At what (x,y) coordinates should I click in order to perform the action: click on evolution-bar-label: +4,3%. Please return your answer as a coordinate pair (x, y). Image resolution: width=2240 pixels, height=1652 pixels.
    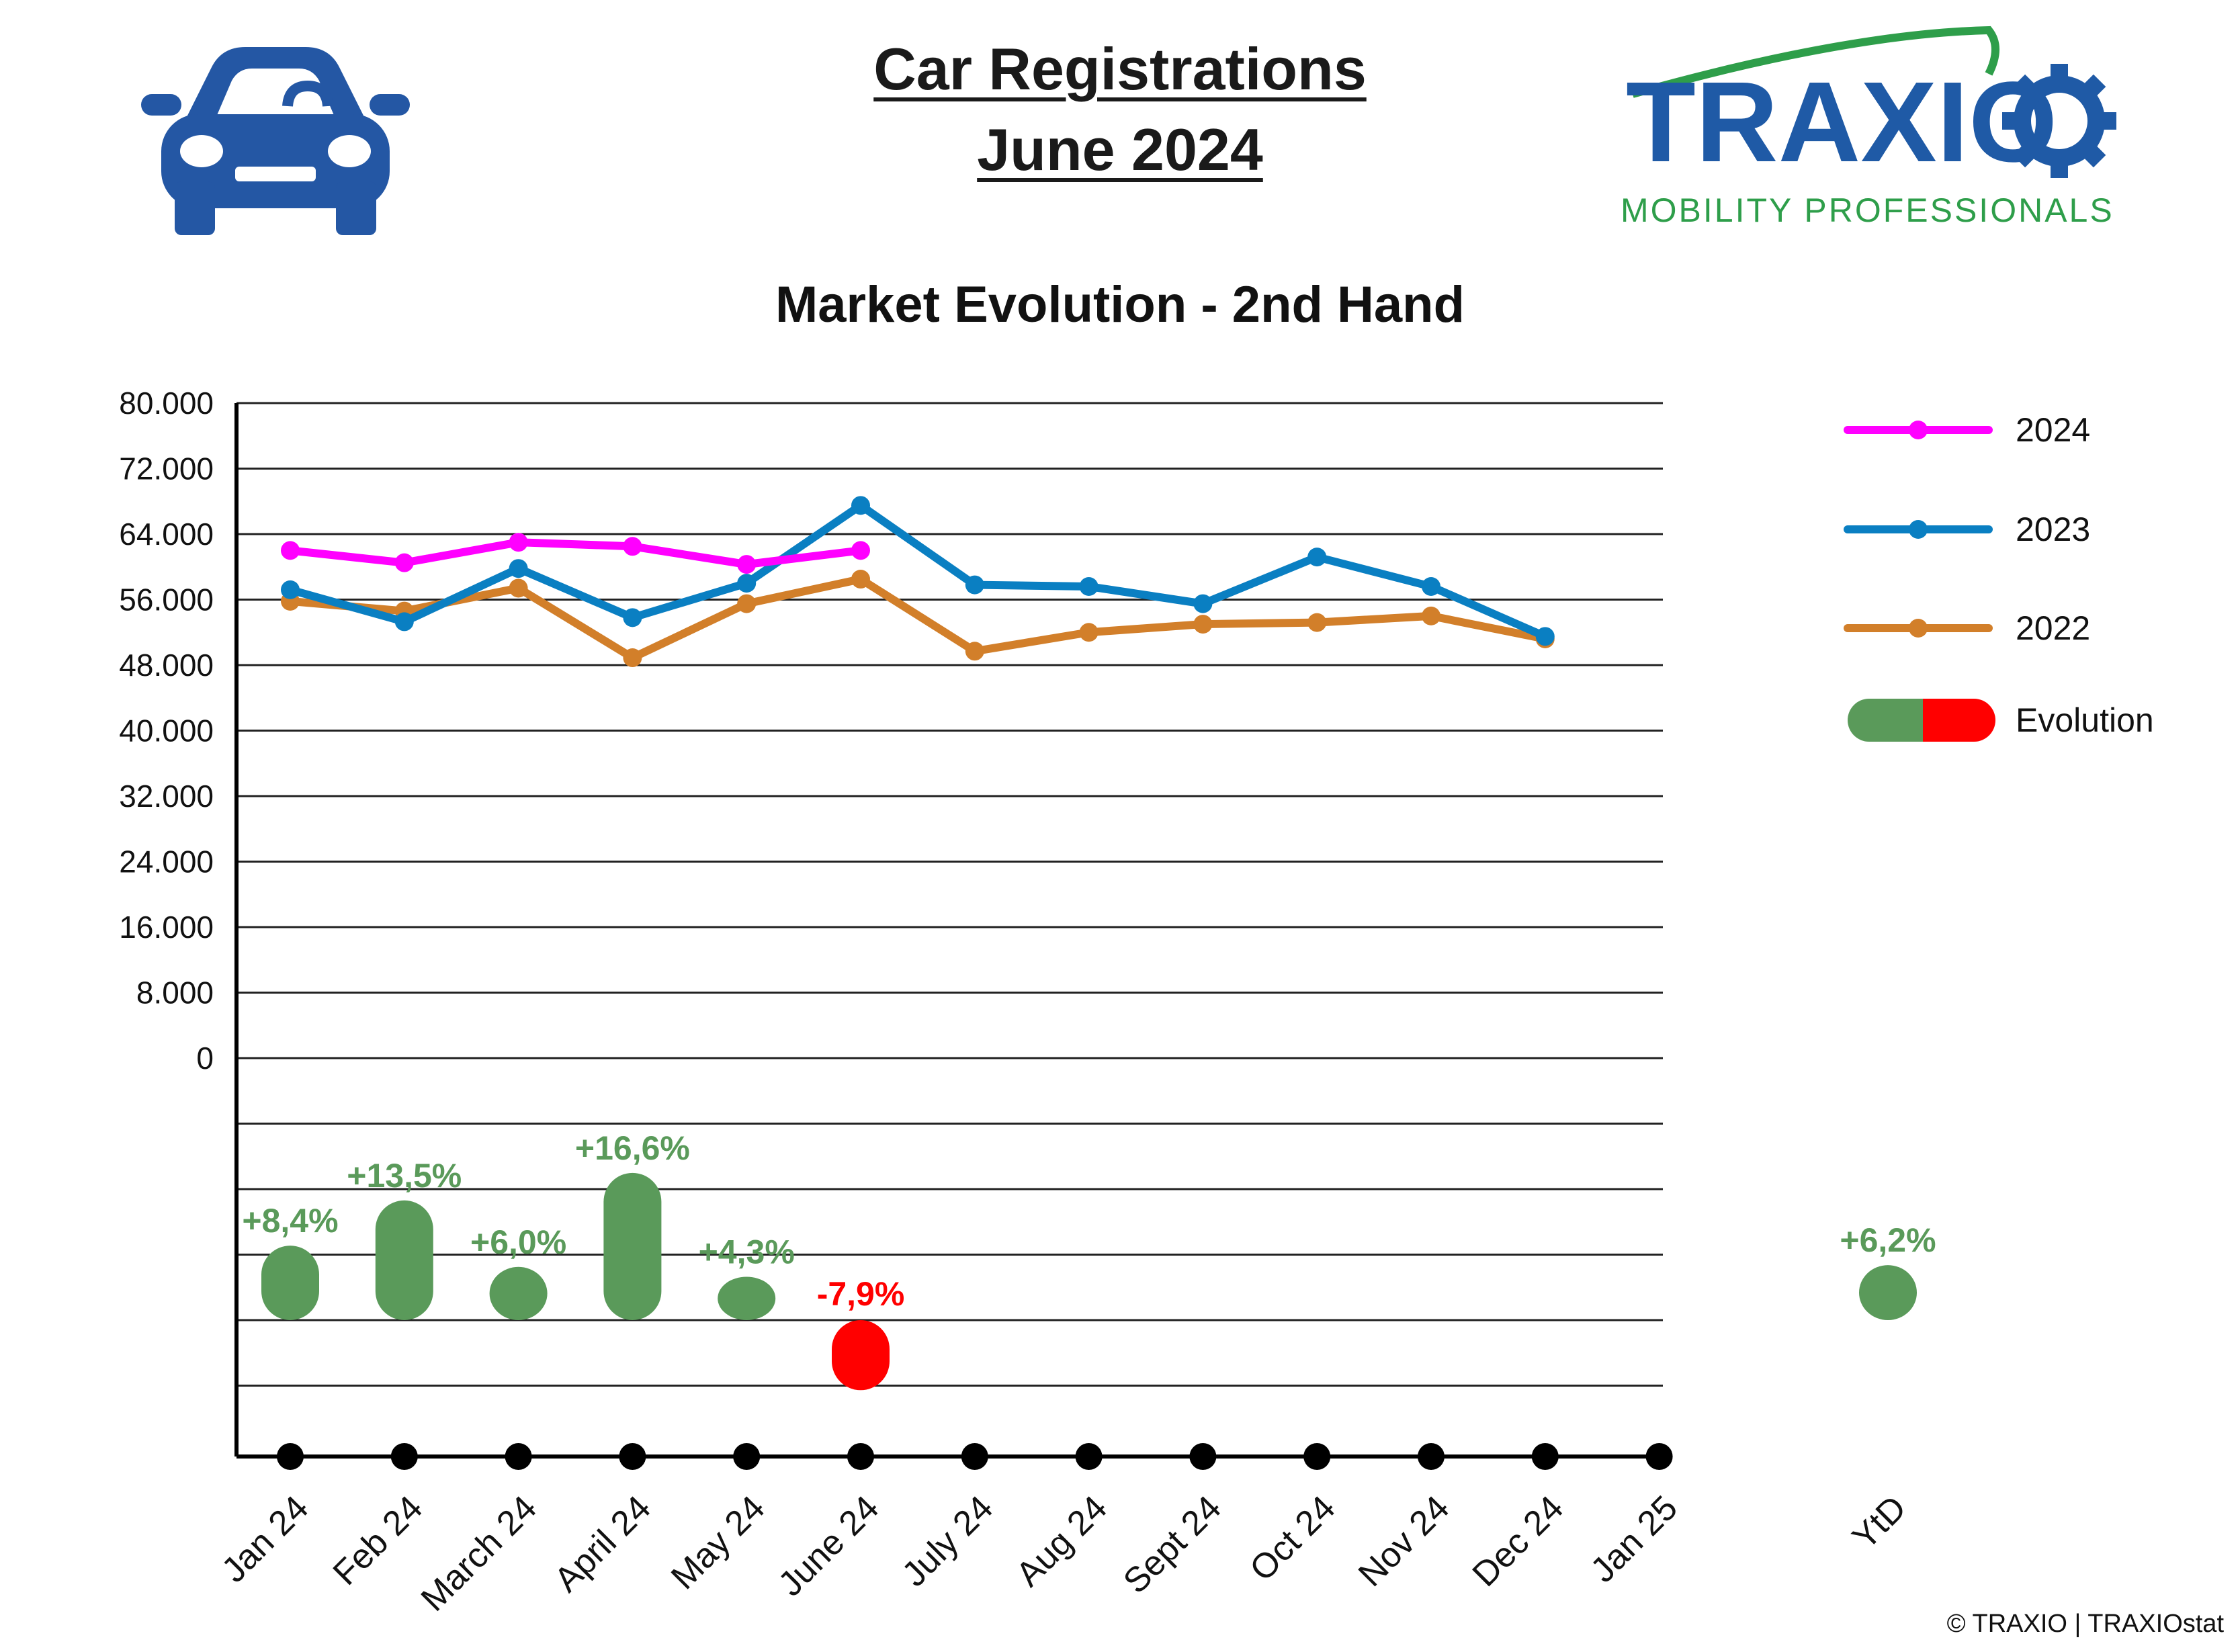
    Looking at the image, I should click on (747, 1252).